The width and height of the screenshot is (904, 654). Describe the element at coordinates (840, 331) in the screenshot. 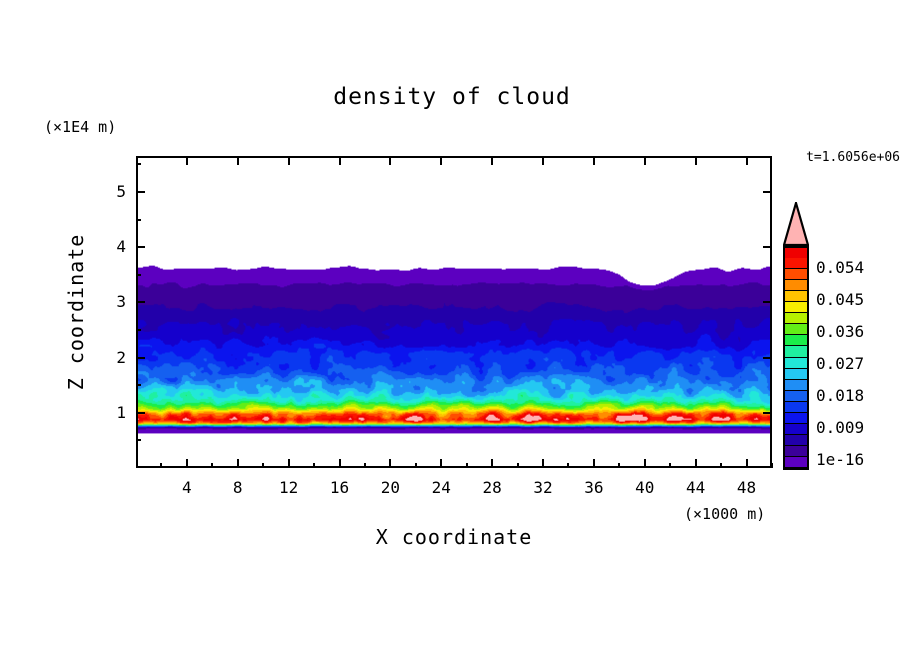

I see `colorbar-tick-label: 0.036` at that location.